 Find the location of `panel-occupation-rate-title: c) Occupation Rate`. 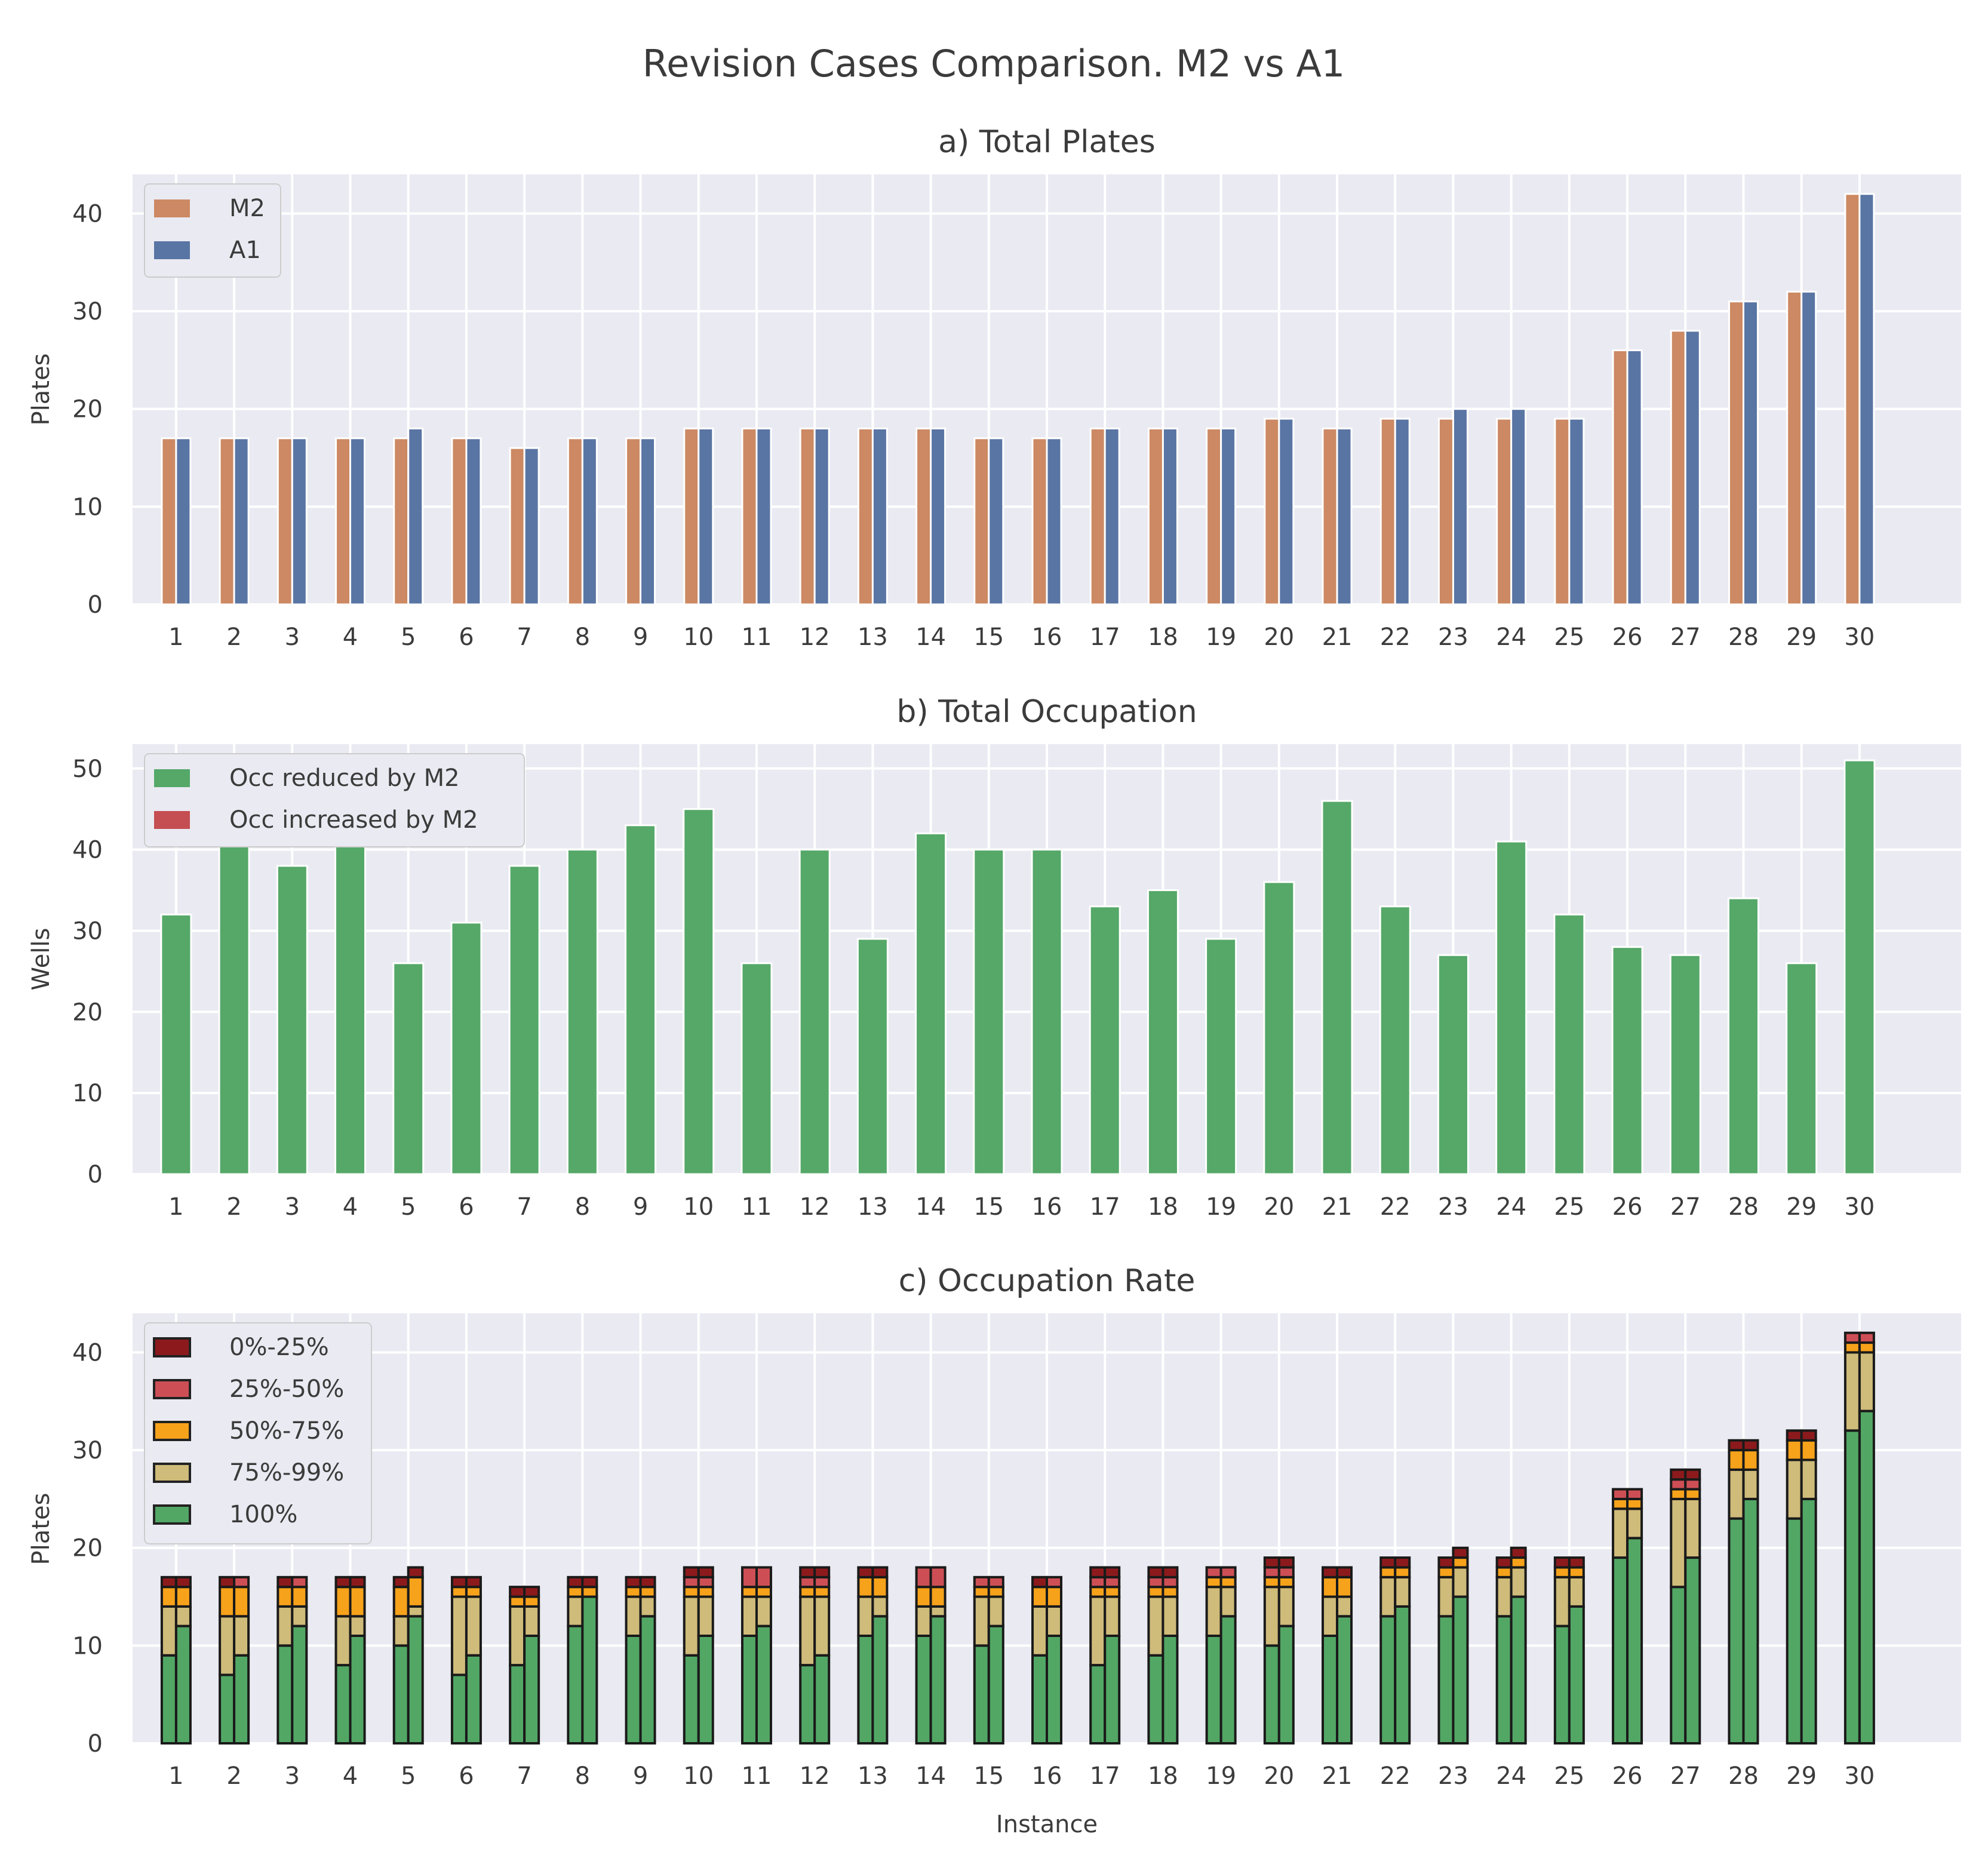

panel-occupation-rate-title: c) Occupation Rate is located at coordinates (1047, 1281).